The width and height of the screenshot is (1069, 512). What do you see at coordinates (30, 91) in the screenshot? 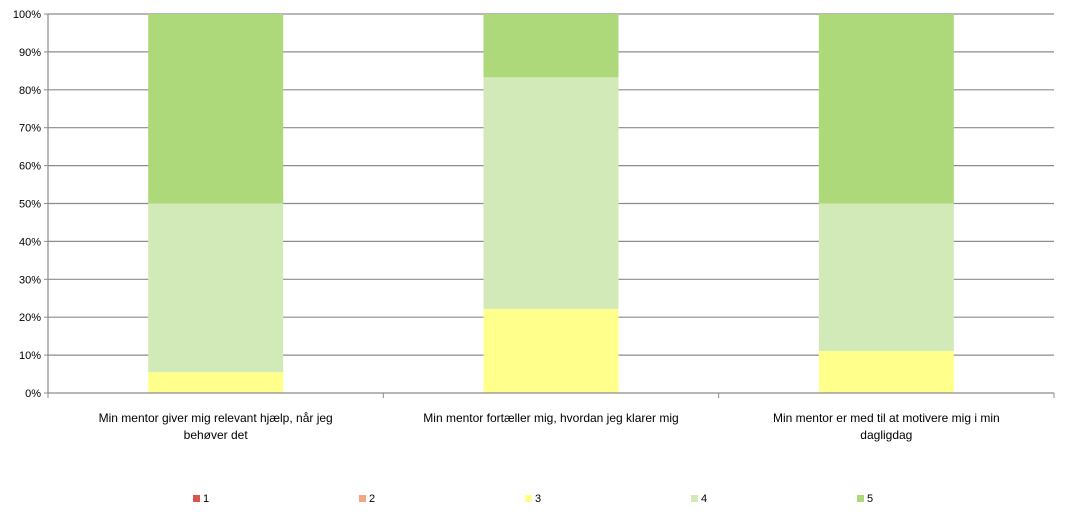
I see `y-tick-label: 80%` at bounding box center [30, 91].